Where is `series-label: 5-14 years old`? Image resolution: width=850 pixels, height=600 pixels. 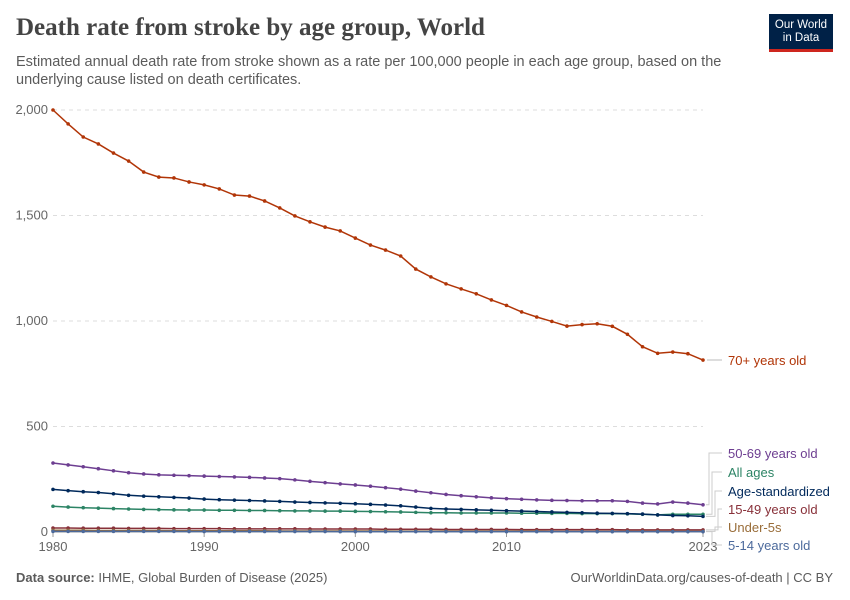 series-label: 5-14 years old is located at coordinates (769, 545).